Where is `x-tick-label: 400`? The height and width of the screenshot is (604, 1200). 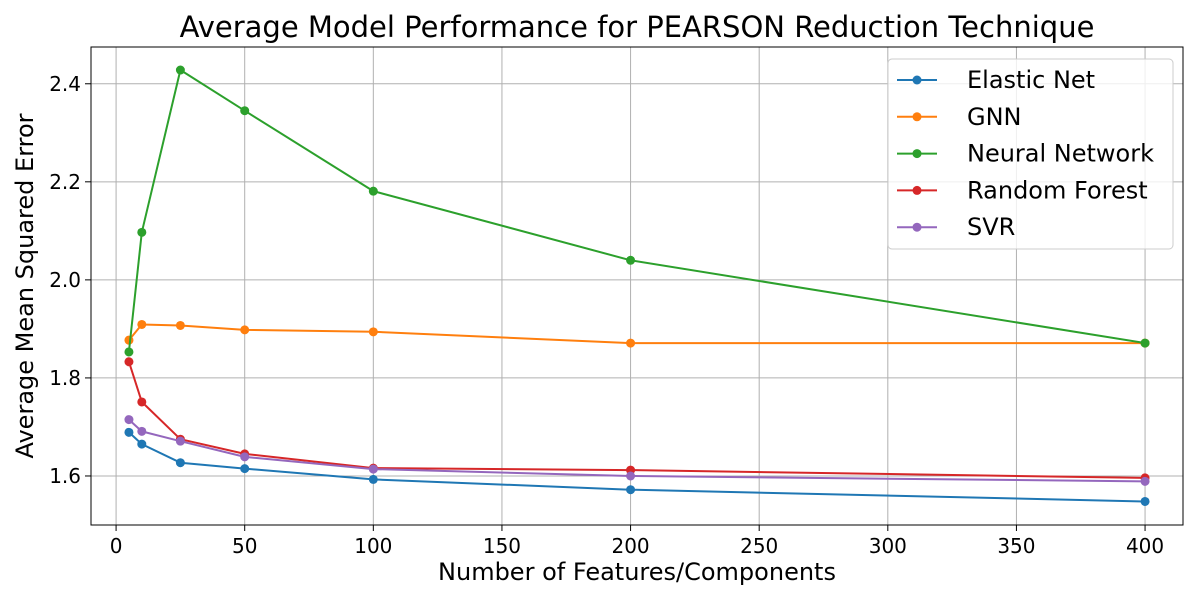
x-tick-label: 400 is located at coordinates (1145, 546).